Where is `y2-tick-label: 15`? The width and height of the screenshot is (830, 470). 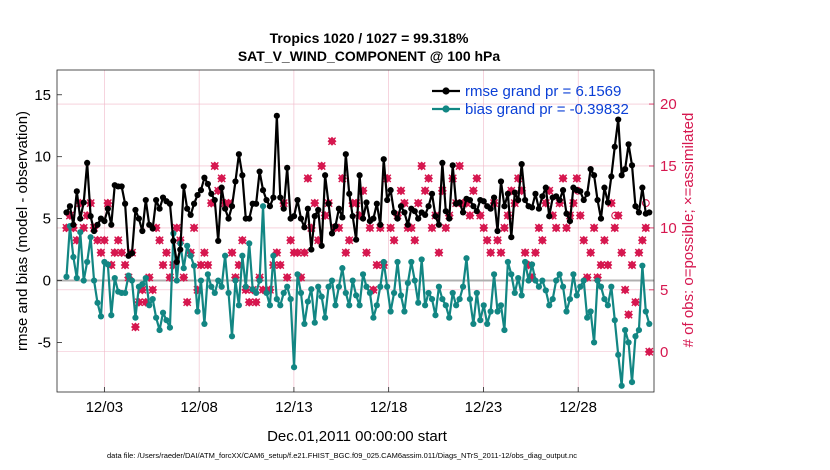
y2-tick-label: 15 is located at coordinates (668, 166).